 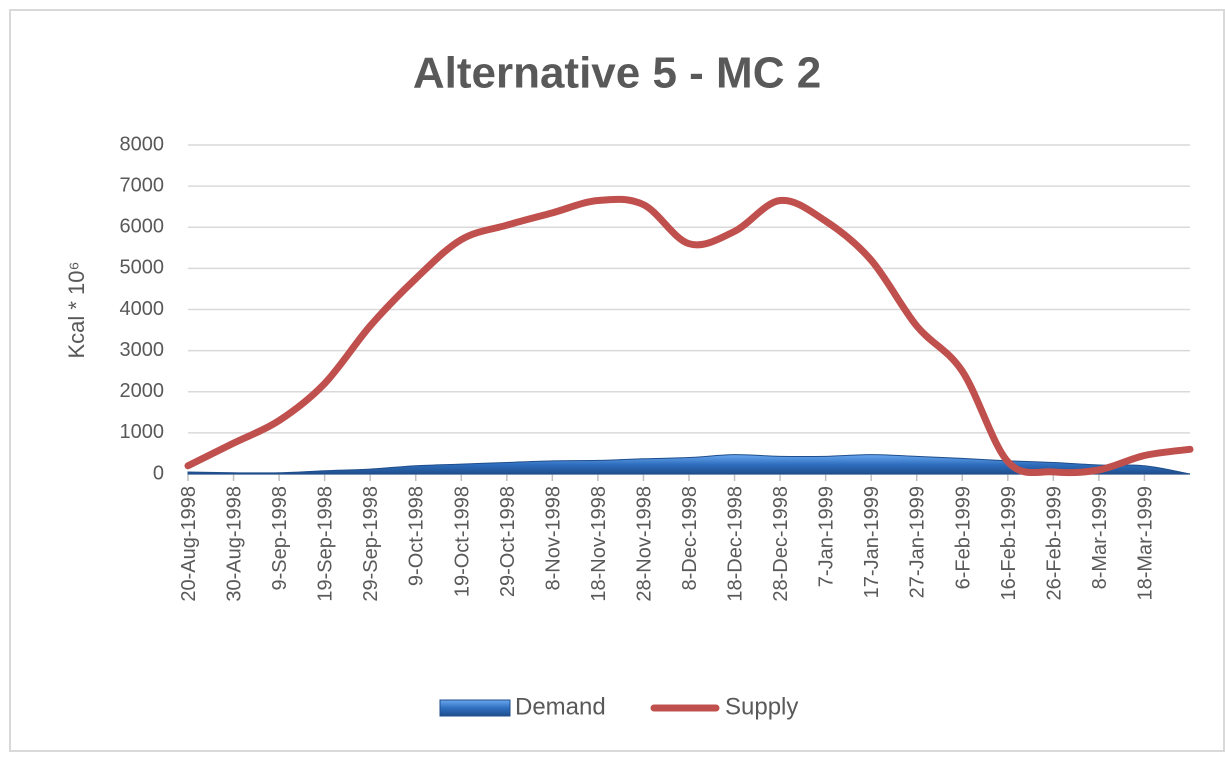 What do you see at coordinates (142, 144) in the screenshot?
I see `y-tick-label: 8000` at bounding box center [142, 144].